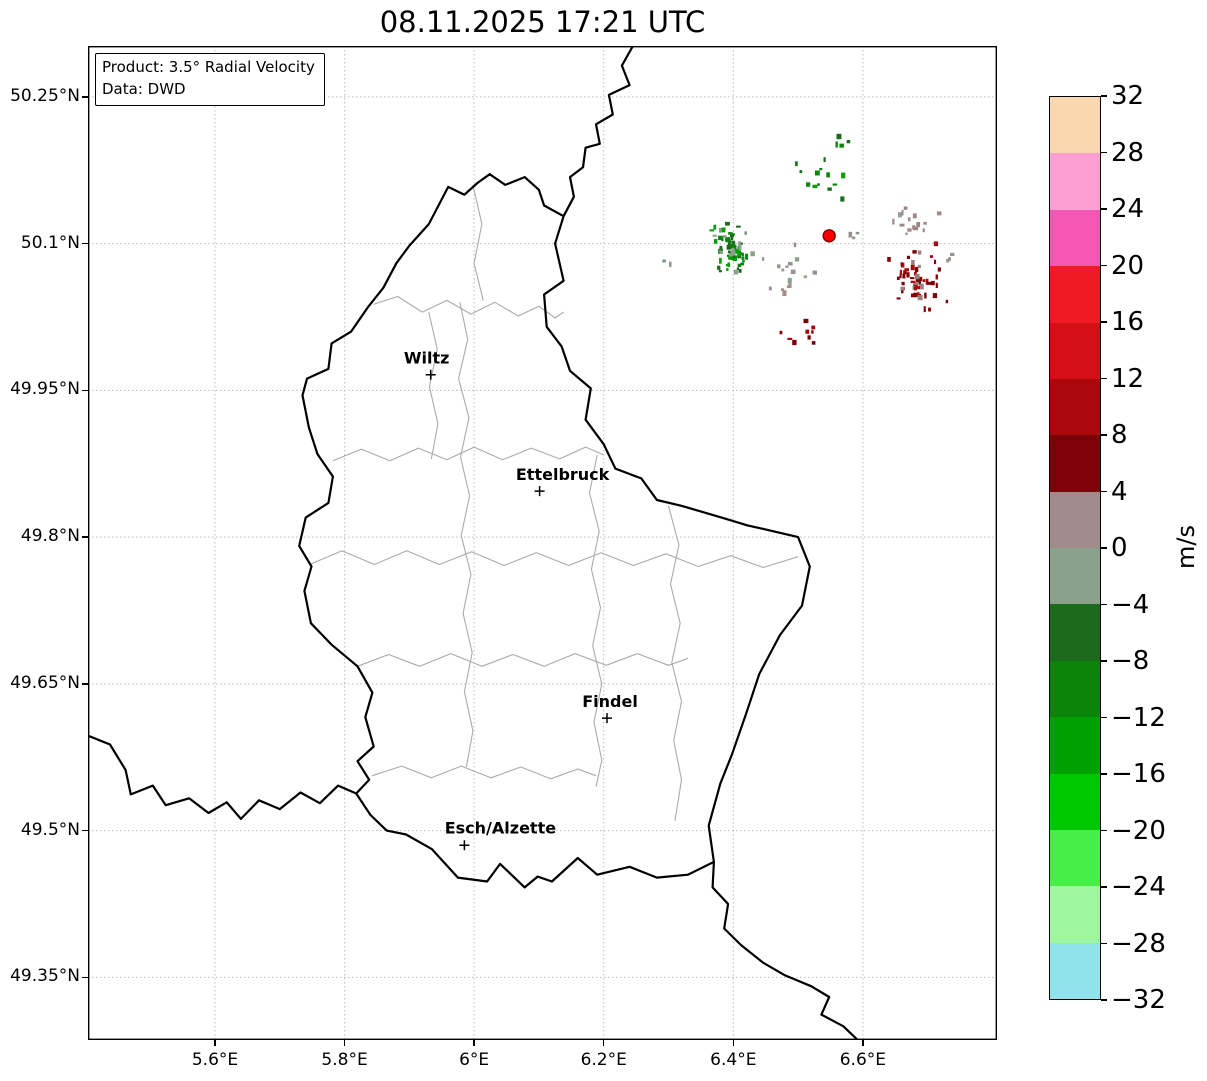  Describe the element at coordinates (1119, 491) in the screenshot. I see `colorbar-tick-label: 4` at that location.